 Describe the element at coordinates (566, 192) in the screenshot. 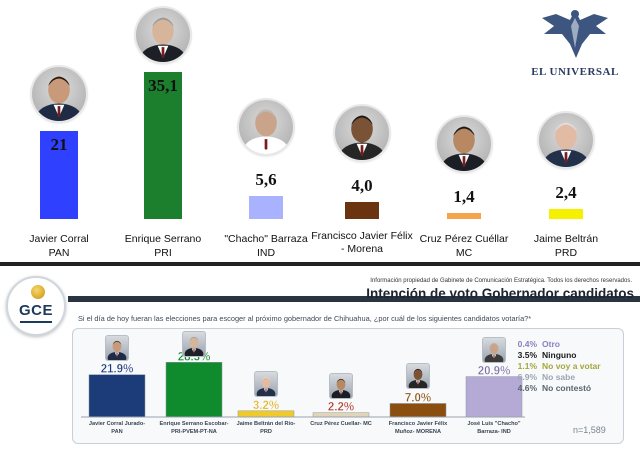

I see `top-value-label: 2,4` at that location.